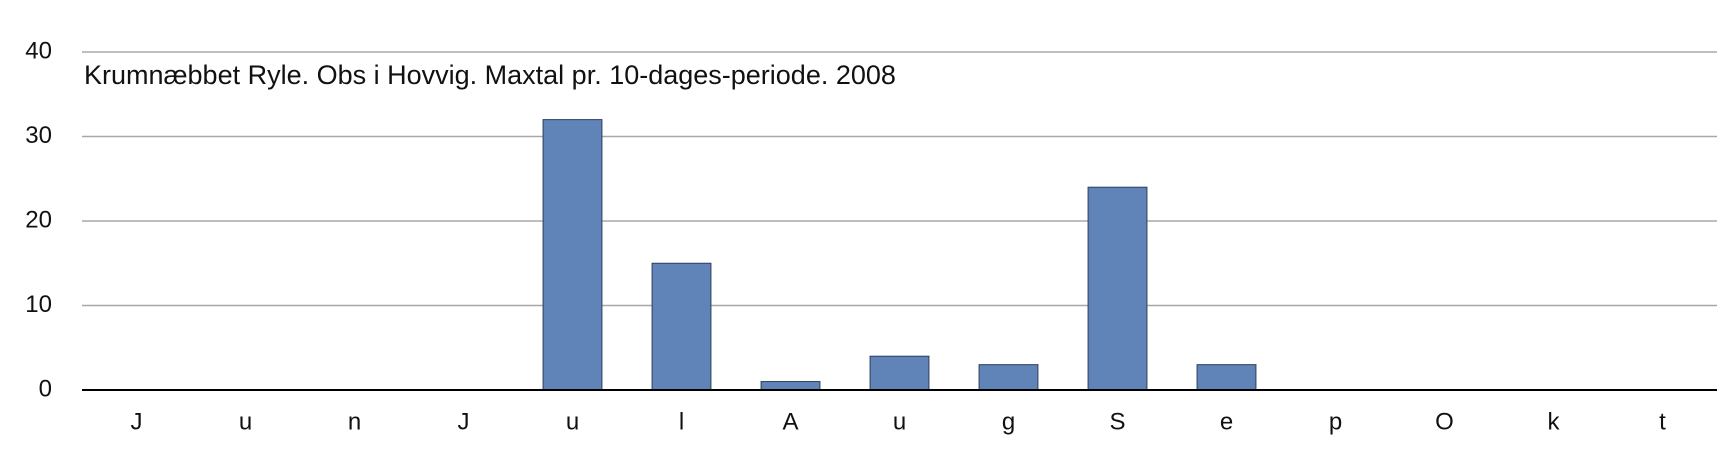 This screenshot has height=470, width=1720. Describe the element at coordinates (38, 50) in the screenshot. I see `y-tick-label: 40` at that location.